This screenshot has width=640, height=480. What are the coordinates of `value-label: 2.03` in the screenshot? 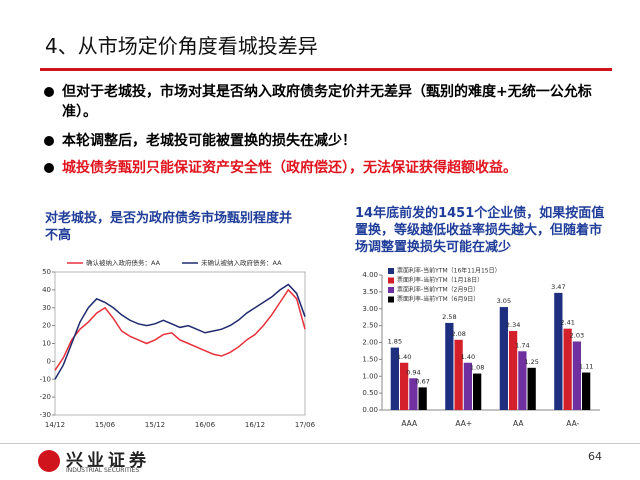 It's located at (577, 335).